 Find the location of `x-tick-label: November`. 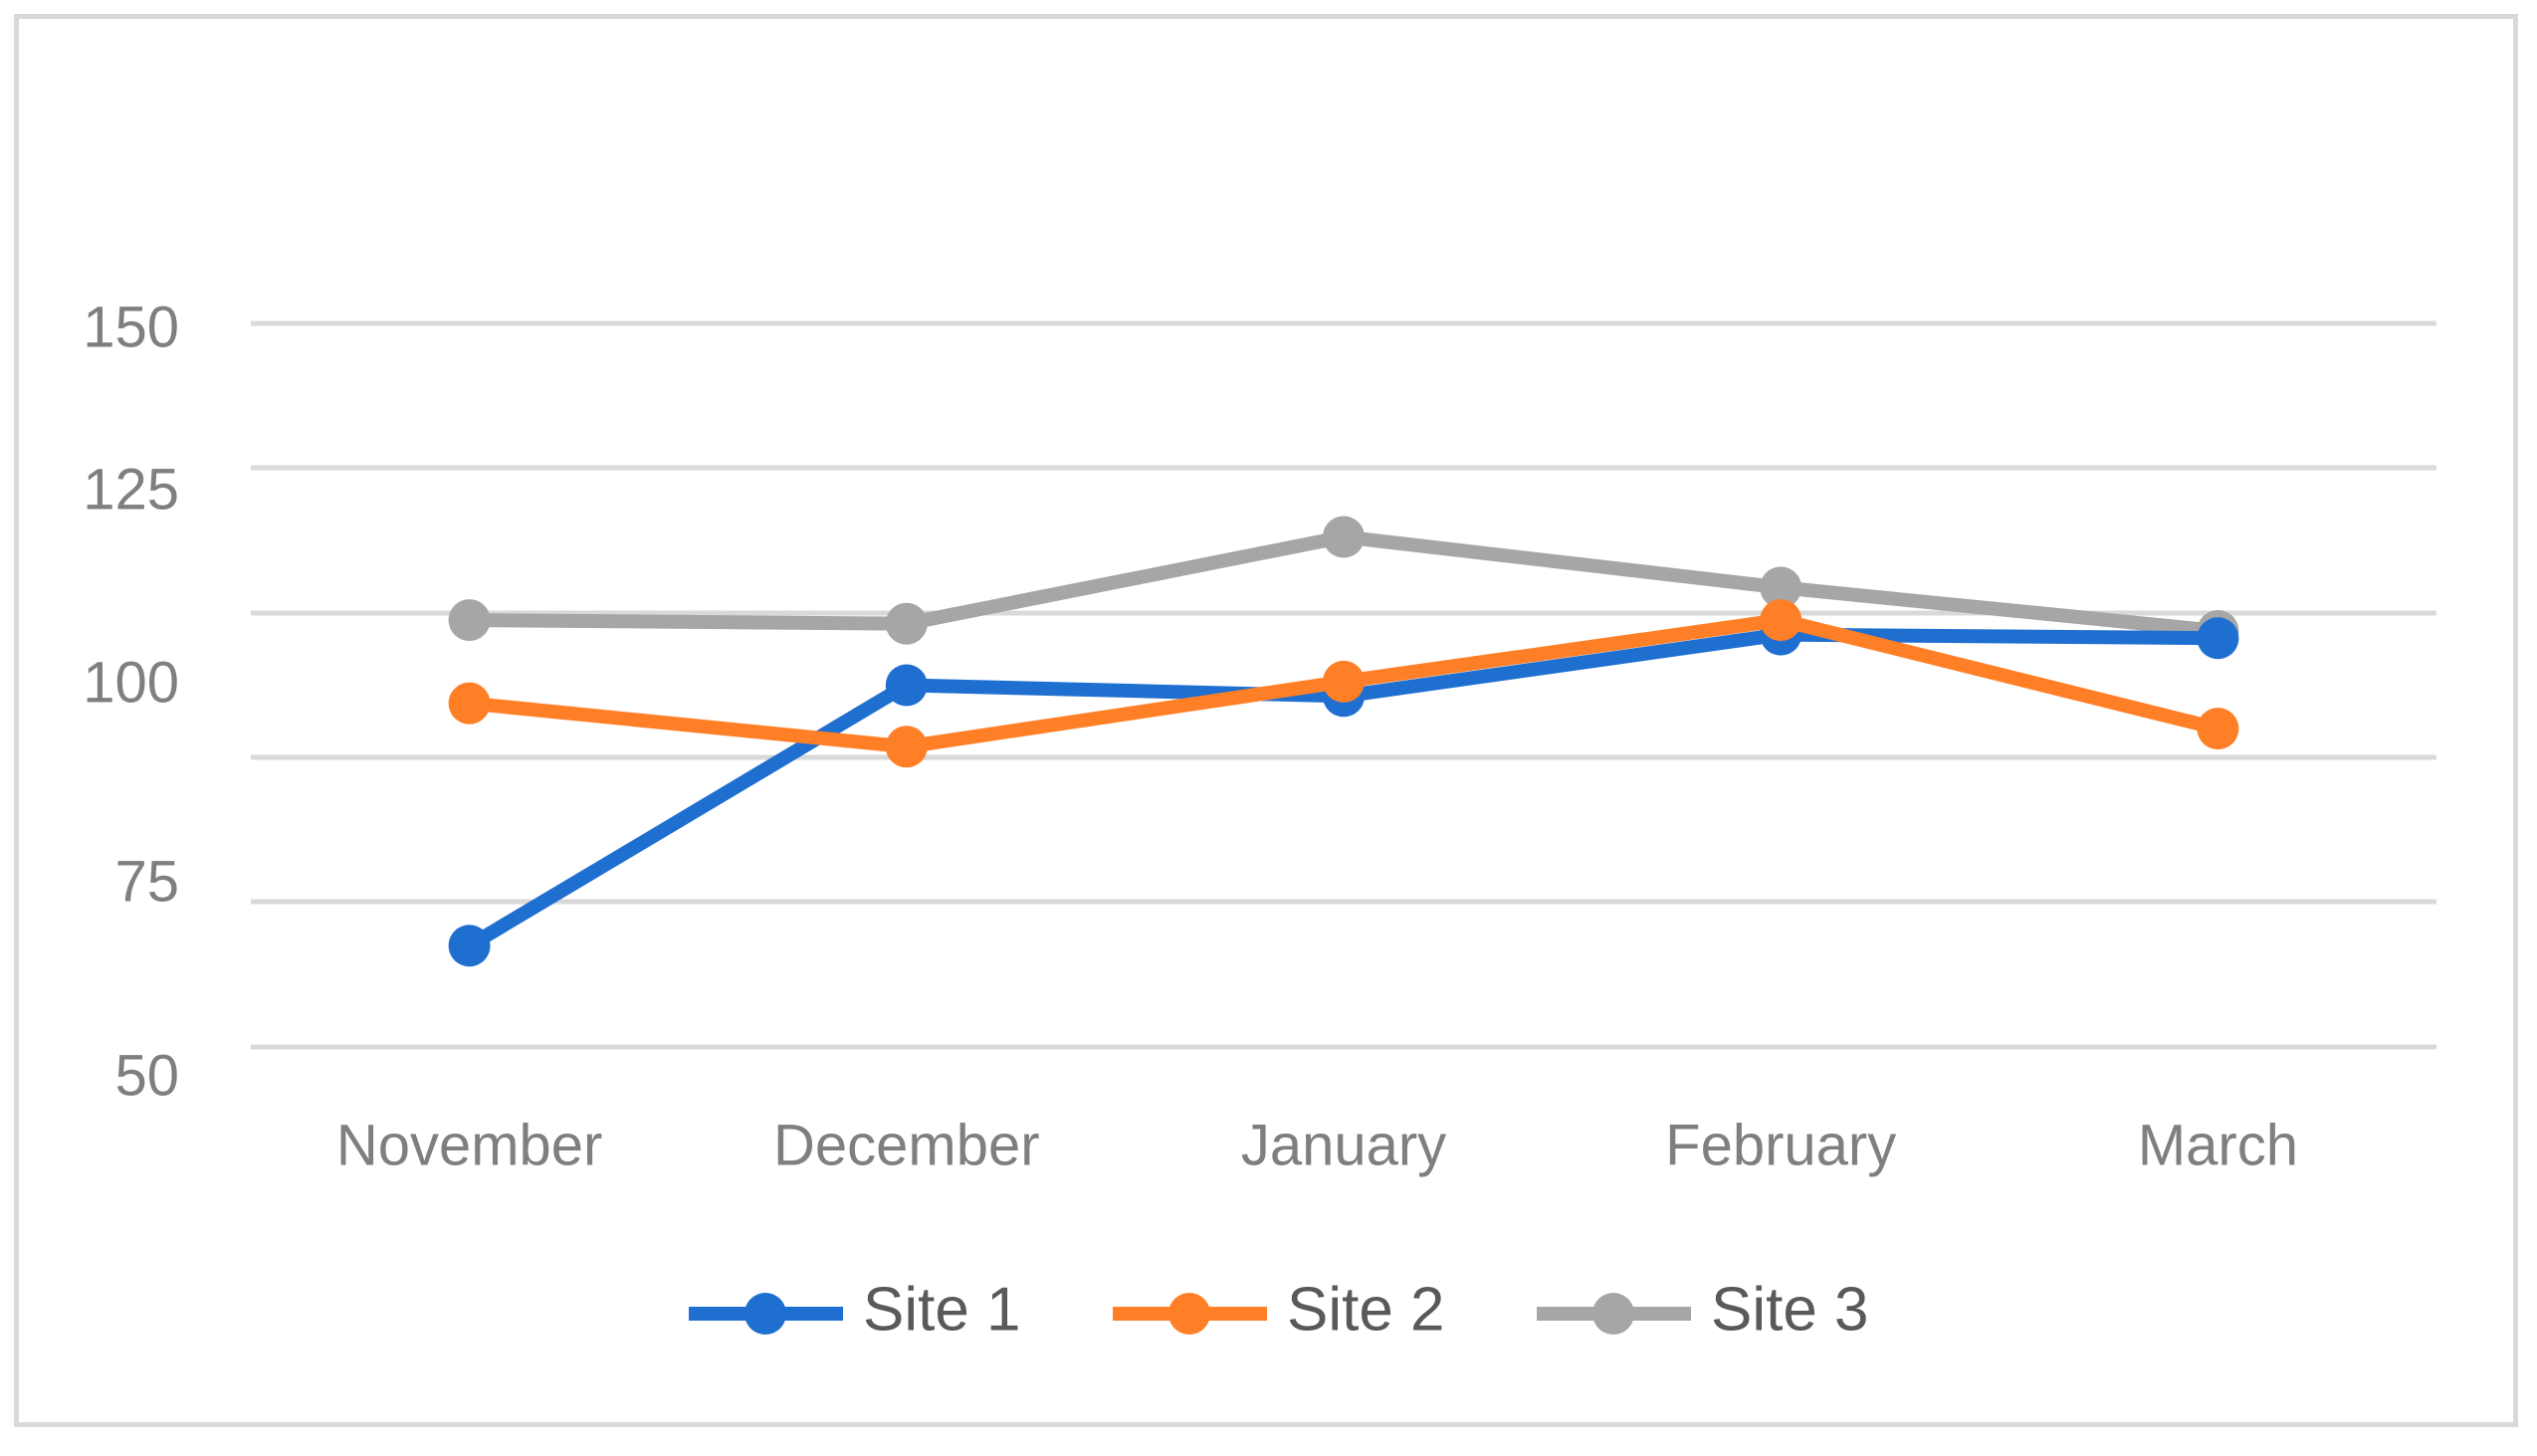

x-tick-label: November is located at coordinates (469, 1145).